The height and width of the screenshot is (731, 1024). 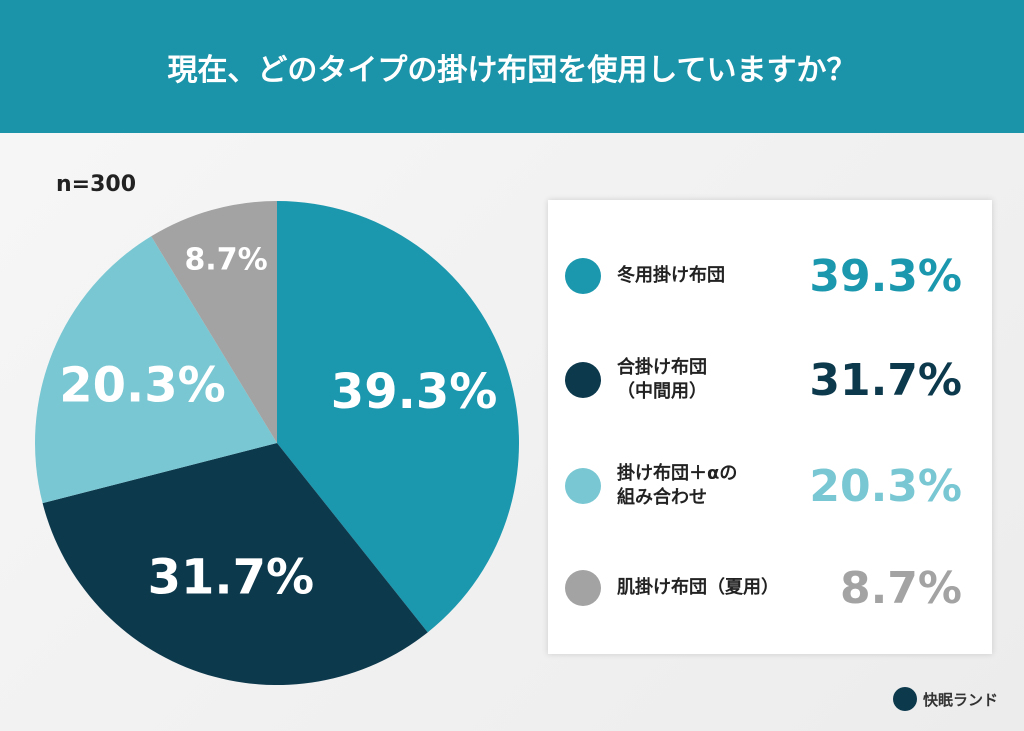 I want to click on brand: 快眠ランド, so click(x=945, y=699).